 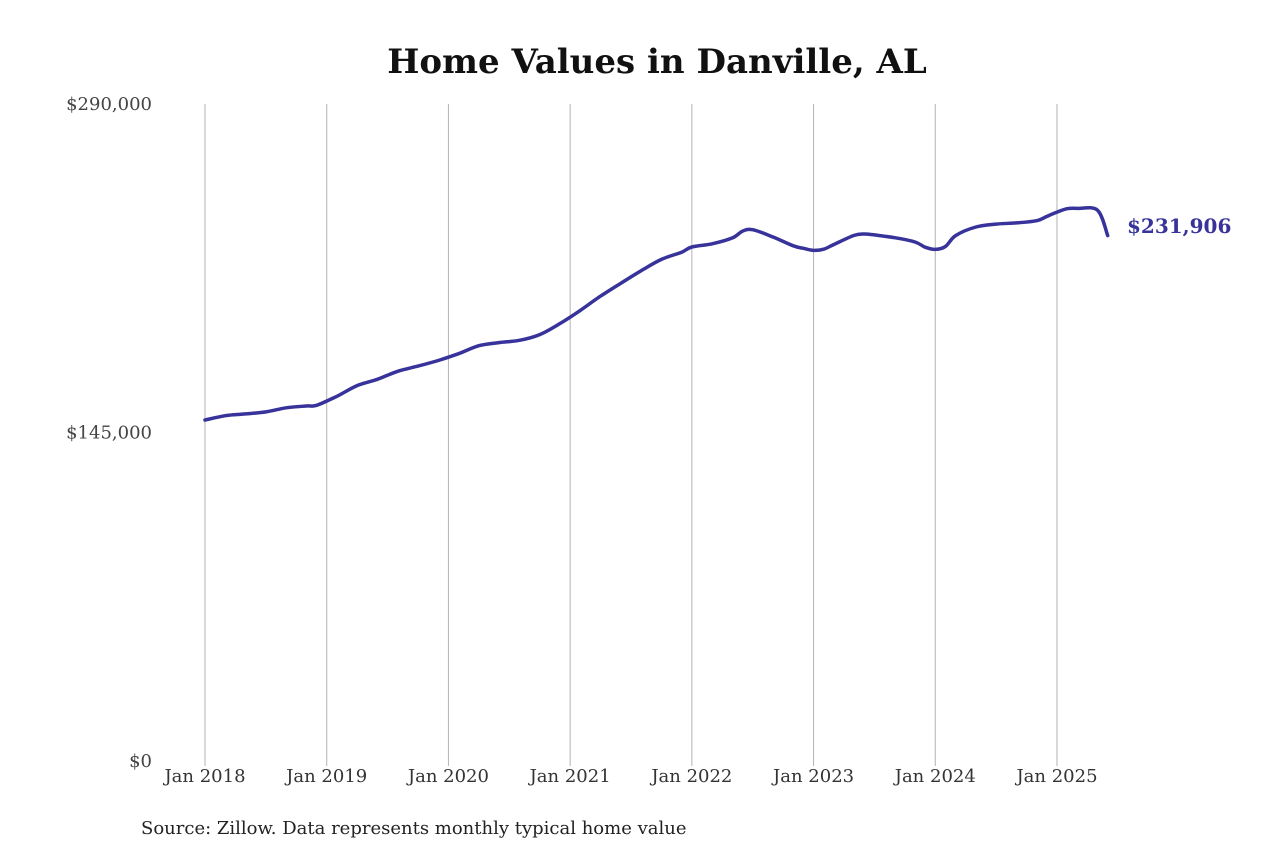 I want to click on x-tick-label: Jan 2019, so click(x=325, y=776).